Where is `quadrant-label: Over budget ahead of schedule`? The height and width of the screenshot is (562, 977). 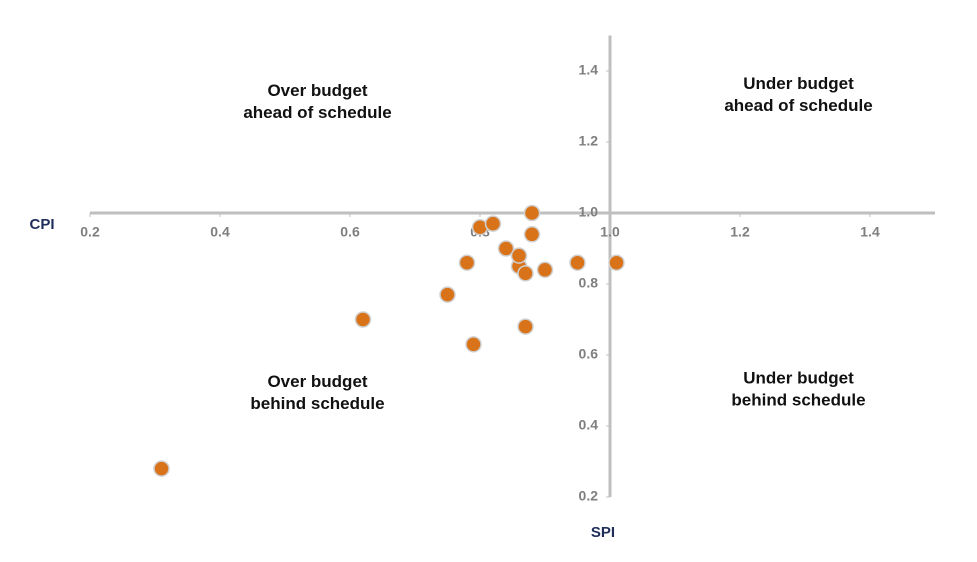
quadrant-label: Over budget ahead of schedule is located at coordinates (317, 101).